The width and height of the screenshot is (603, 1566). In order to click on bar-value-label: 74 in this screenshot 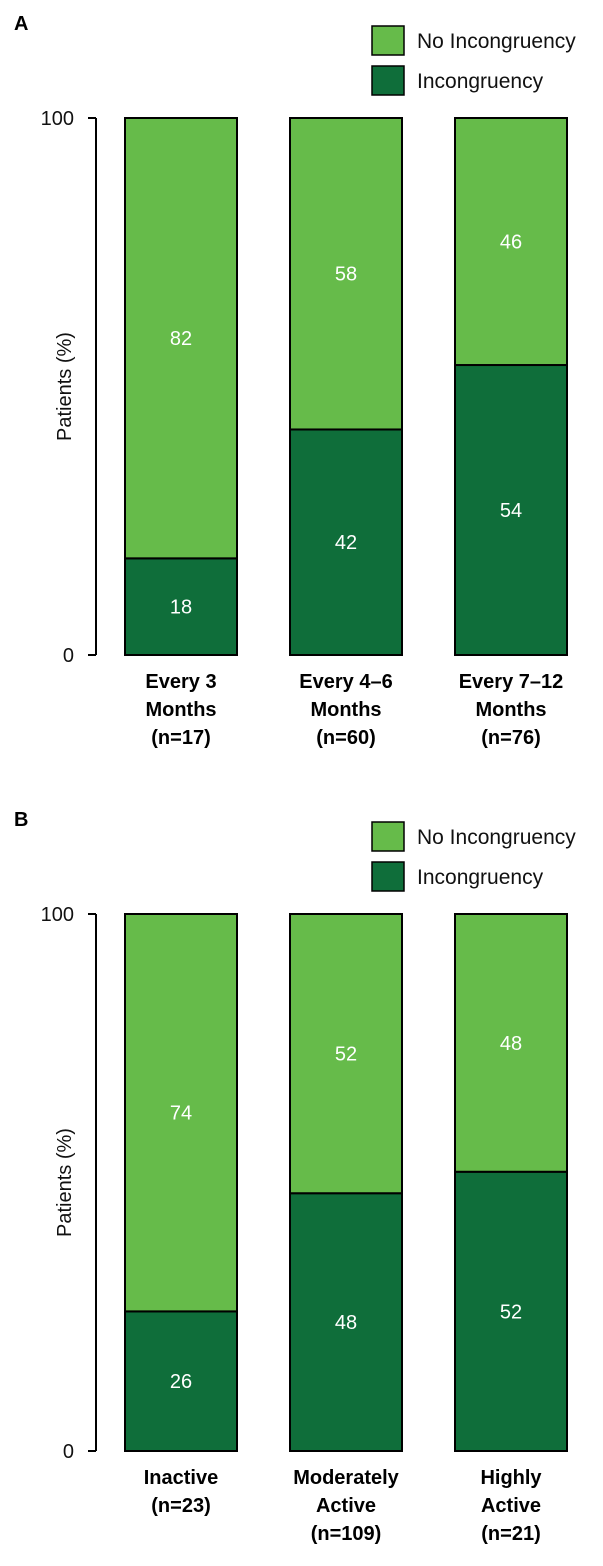, I will do `click(181, 1114)`.